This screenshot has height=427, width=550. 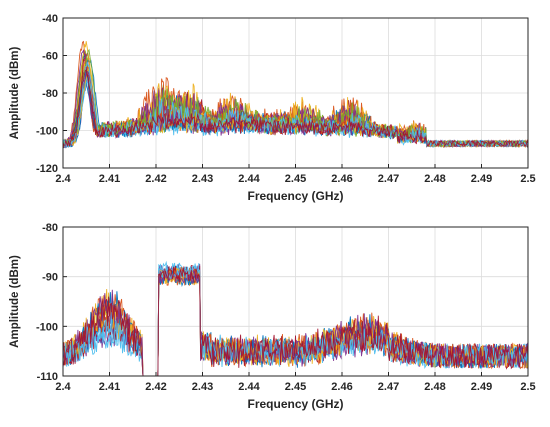 What do you see at coordinates (15, 93) in the screenshot?
I see `top-y-axis-label: Amplitude (dBm)` at bounding box center [15, 93].